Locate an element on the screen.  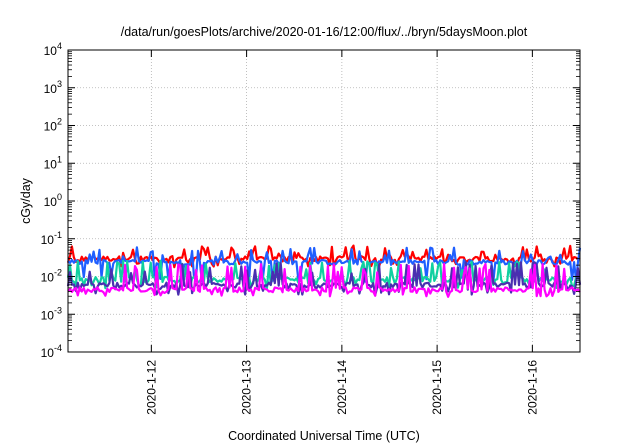
series-group is located at coordinates (324, 271).